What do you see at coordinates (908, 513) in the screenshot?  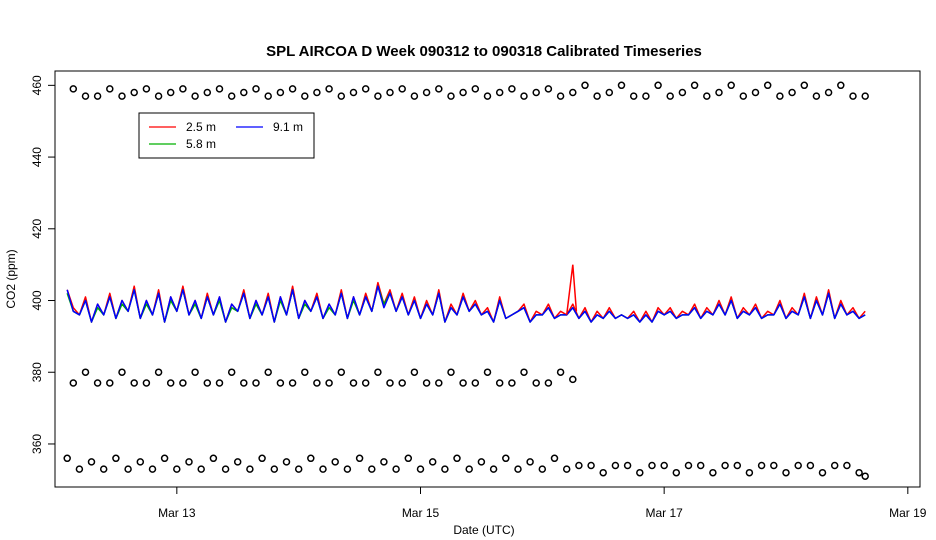 I see `x-tick-label: Mar 19` at bounding box center [908, 513].